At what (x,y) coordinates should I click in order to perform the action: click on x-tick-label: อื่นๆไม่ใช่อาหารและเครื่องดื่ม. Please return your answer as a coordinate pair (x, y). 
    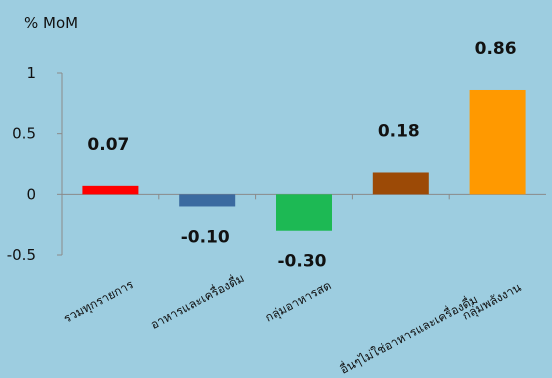
    Looking at the image, I should click on (408, 333).